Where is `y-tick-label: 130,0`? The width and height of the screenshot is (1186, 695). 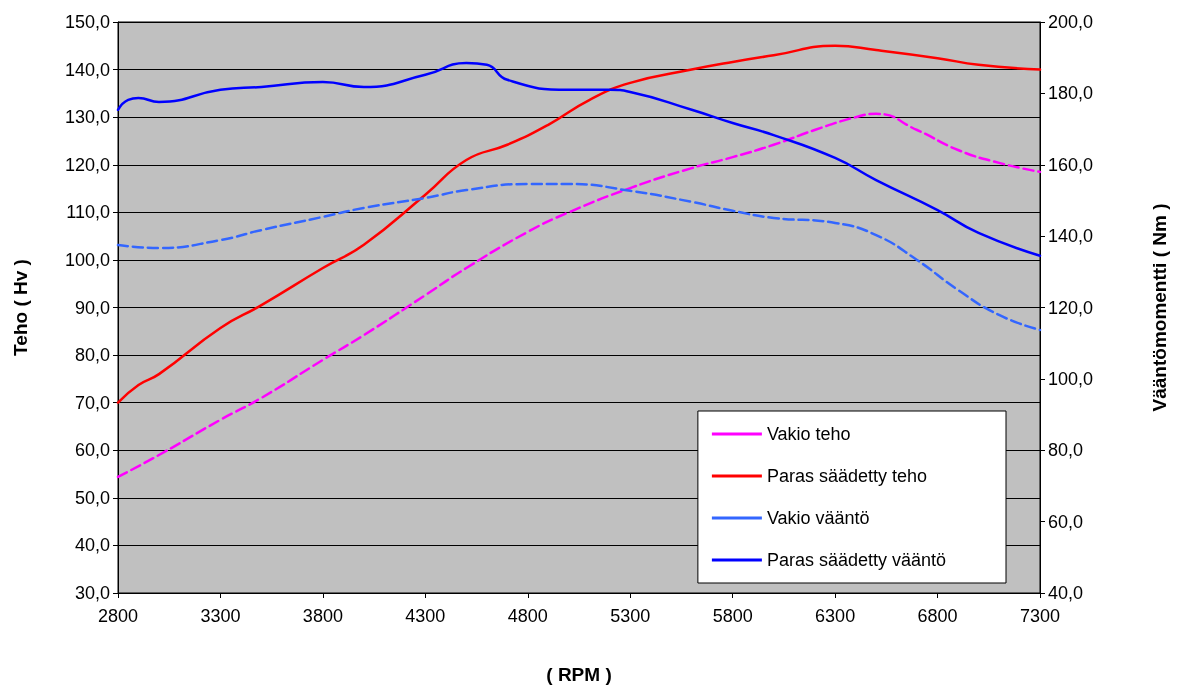
y-tick-label: 130,0 is located at coordinates (87, 117).